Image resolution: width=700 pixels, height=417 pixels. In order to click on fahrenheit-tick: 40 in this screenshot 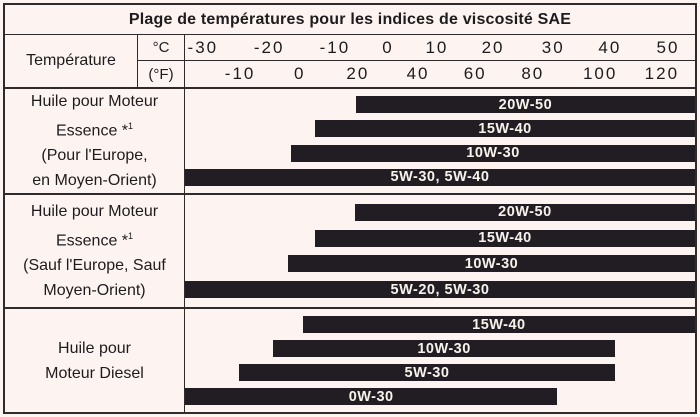, I will do `click(418, 73)`.